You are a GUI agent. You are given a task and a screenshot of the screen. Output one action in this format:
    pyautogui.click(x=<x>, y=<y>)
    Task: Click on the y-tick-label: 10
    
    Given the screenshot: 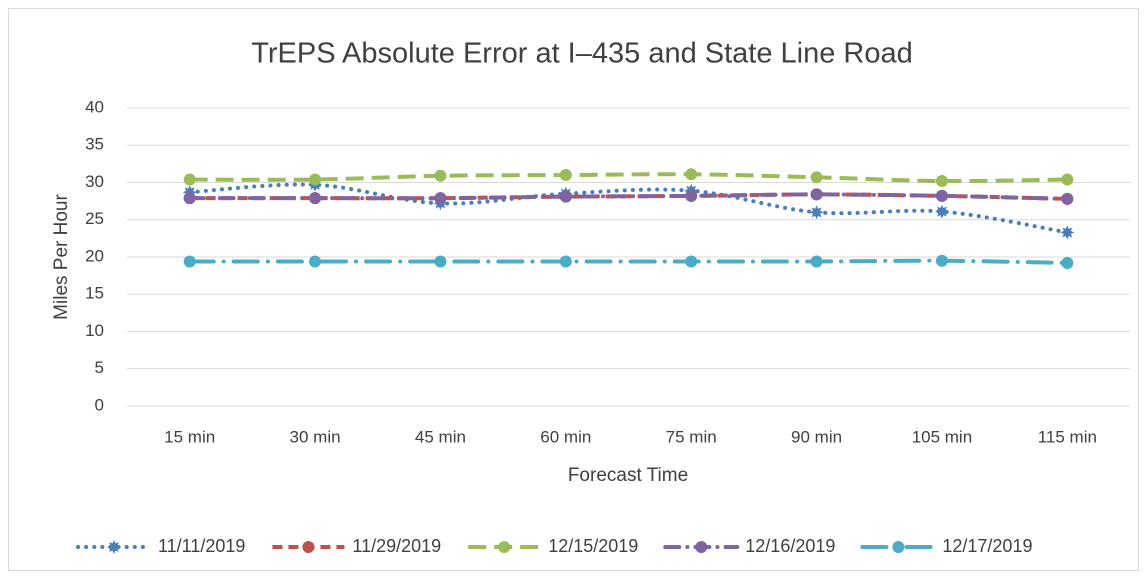 What is the action you would take?
    pyautogui.click(x=94, y=330)
    